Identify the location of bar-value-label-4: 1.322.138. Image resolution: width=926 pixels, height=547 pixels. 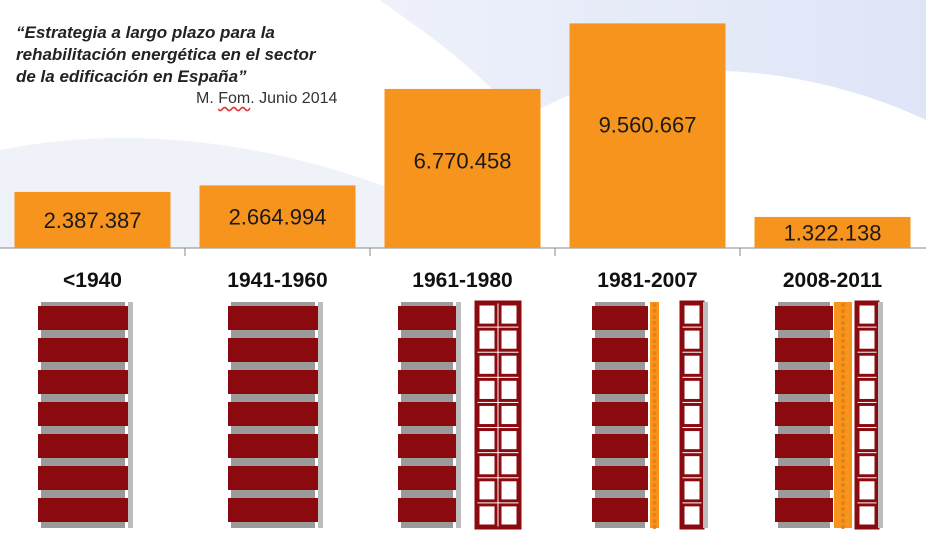
(833, 232).